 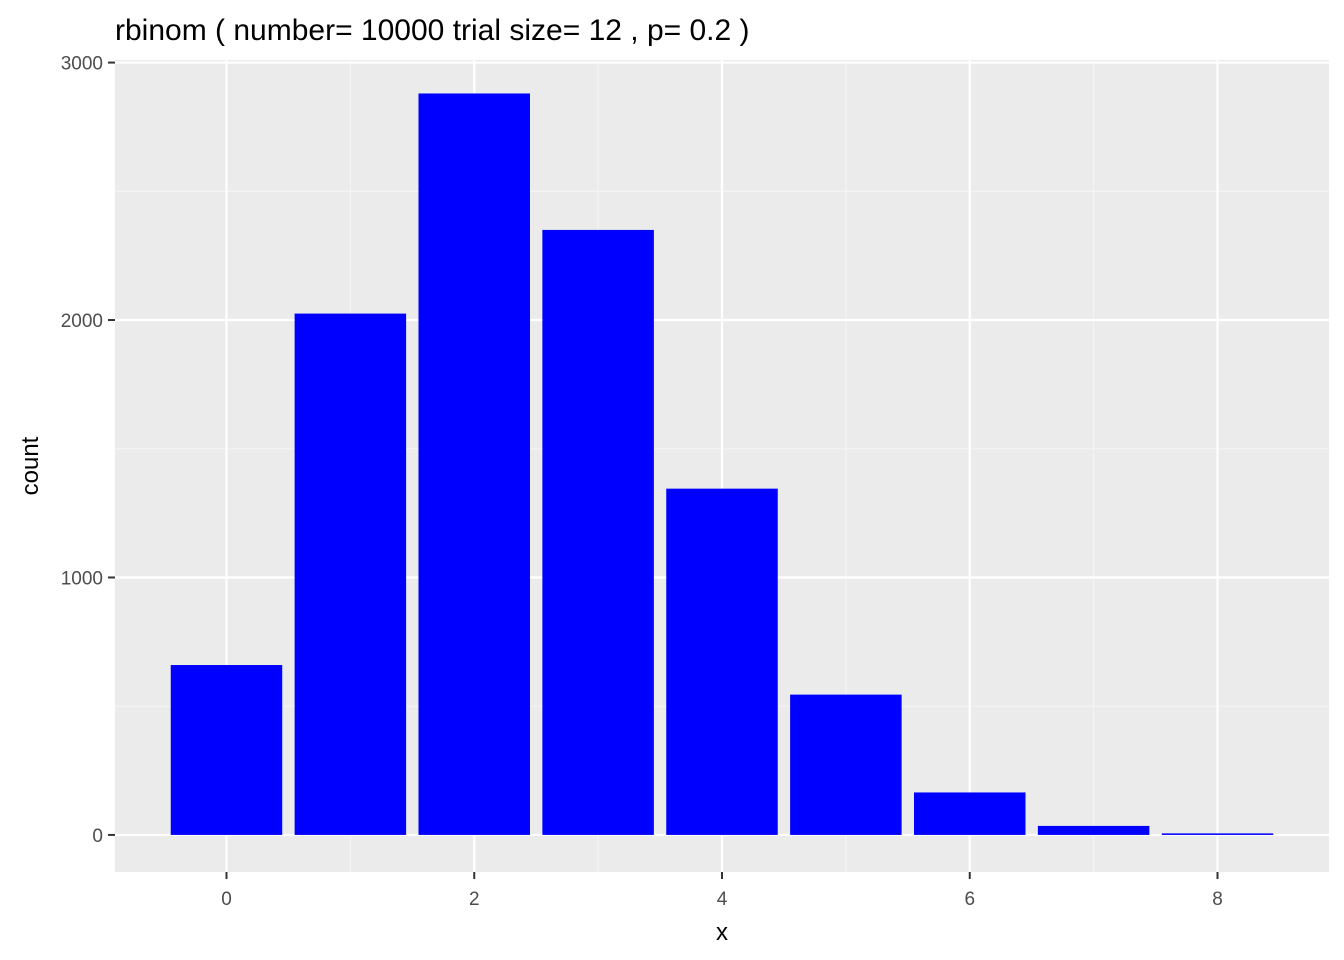 I want to click on x-tick-label: 6, so click(x=969, y=899).